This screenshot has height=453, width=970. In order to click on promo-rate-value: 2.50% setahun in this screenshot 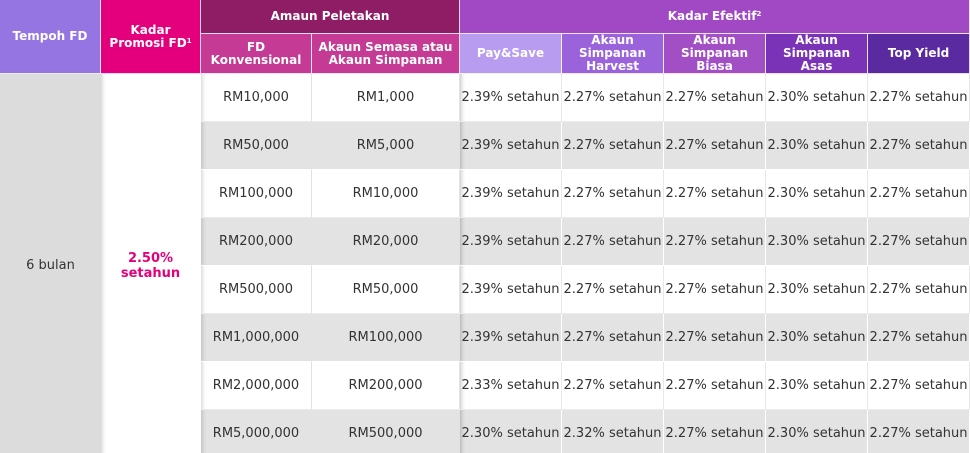, I will do `click(151, 263)`.